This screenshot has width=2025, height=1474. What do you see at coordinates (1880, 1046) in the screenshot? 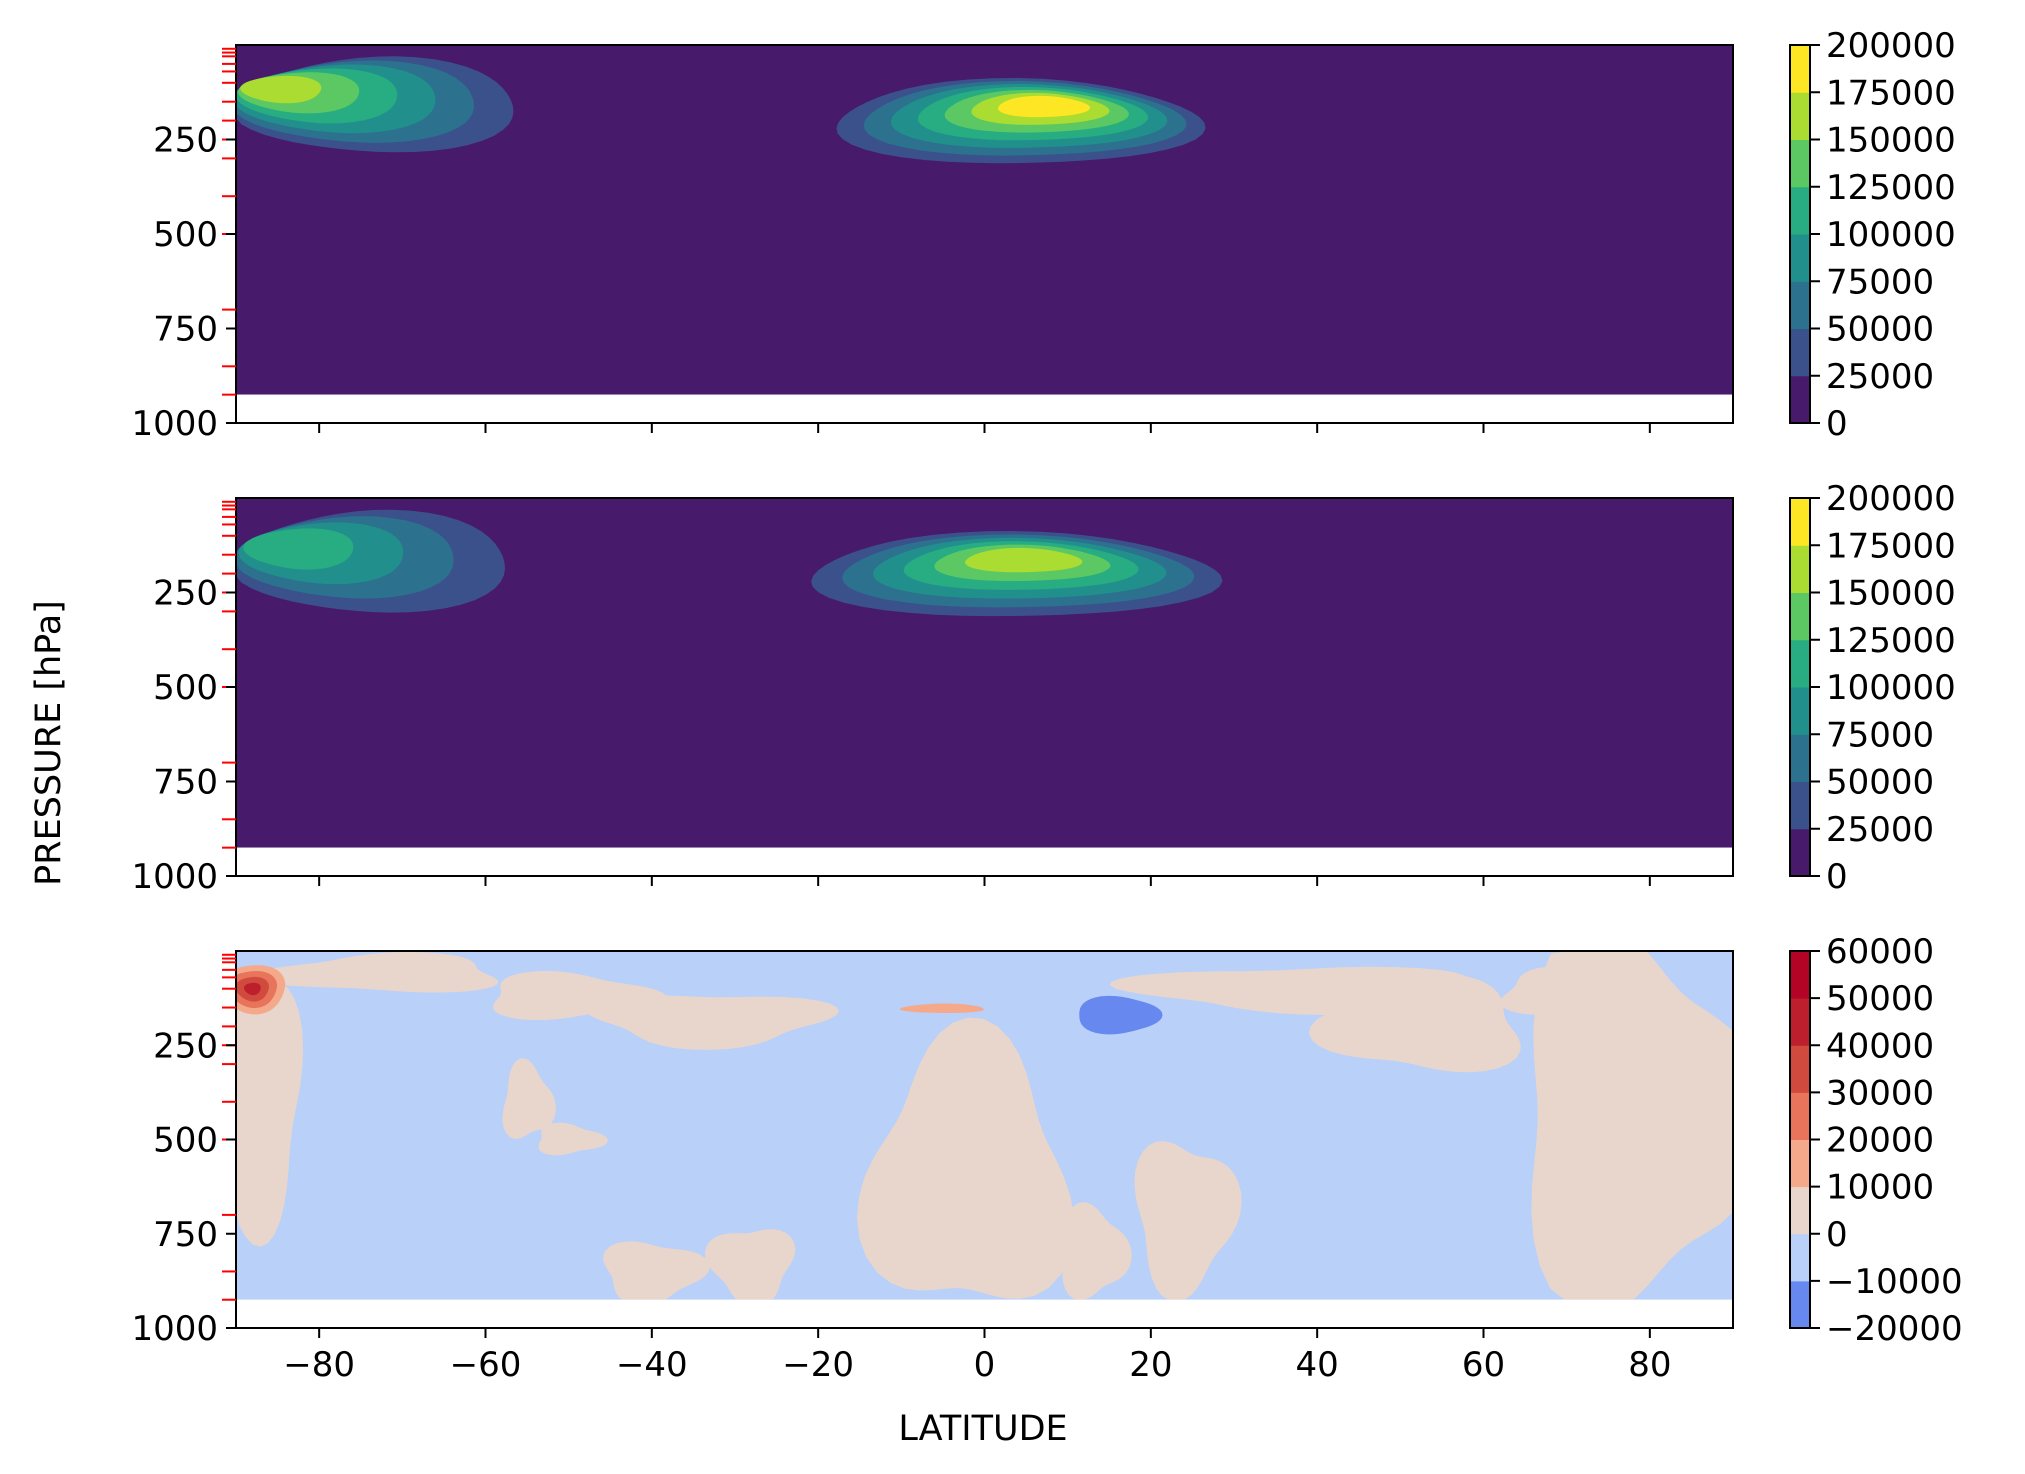
I see `colorbar-tick-label: 40000` at bounding box center [1880, 1046].